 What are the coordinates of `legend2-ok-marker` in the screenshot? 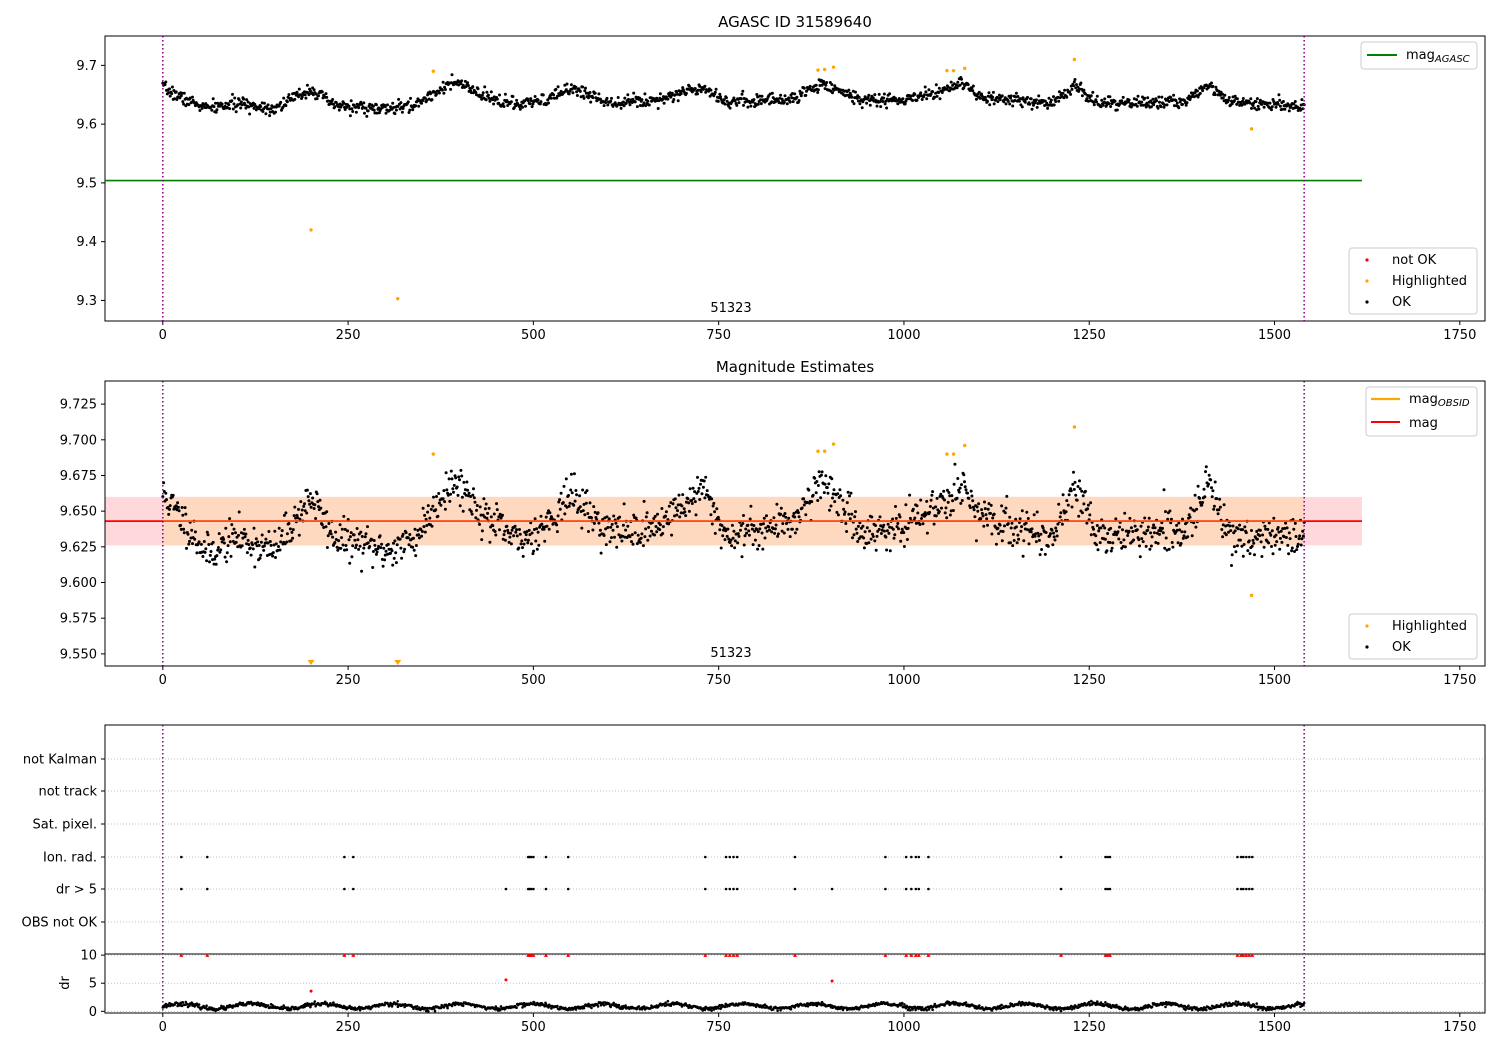 It's located at (1367, 647).